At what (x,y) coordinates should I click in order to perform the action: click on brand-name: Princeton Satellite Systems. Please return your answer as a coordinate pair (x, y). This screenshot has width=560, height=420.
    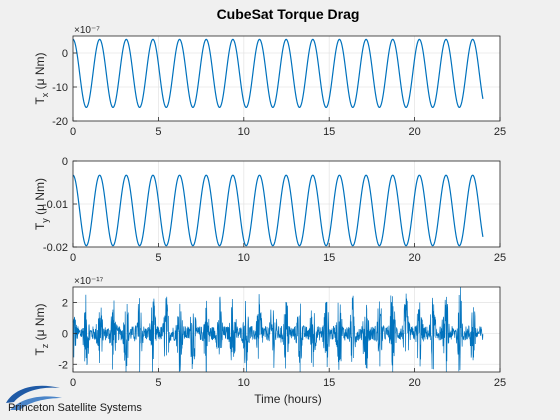
    Looking at the image, I should click on (75, 408).